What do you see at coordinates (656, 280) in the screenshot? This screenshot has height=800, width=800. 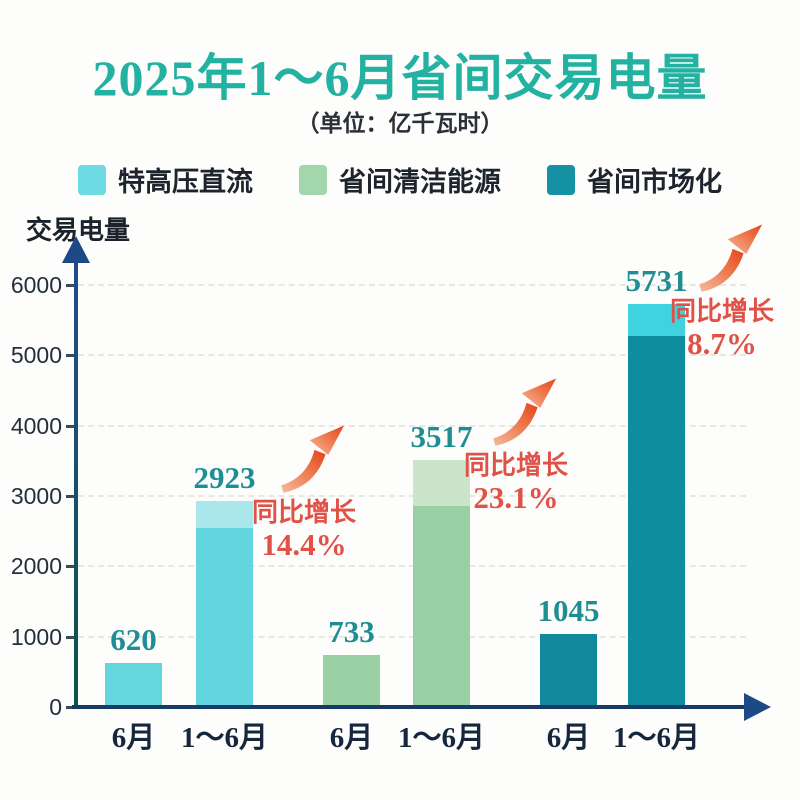 I see `bar-value-label: 5731` at bounding box center [656, 280].